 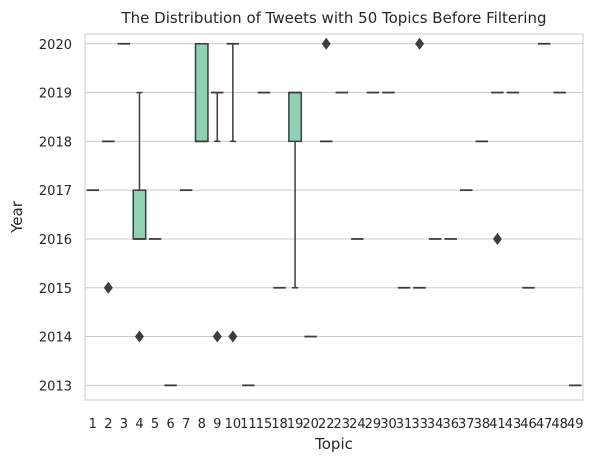 I want to click on x-tick-label: 20, so click(x=310, y=424).